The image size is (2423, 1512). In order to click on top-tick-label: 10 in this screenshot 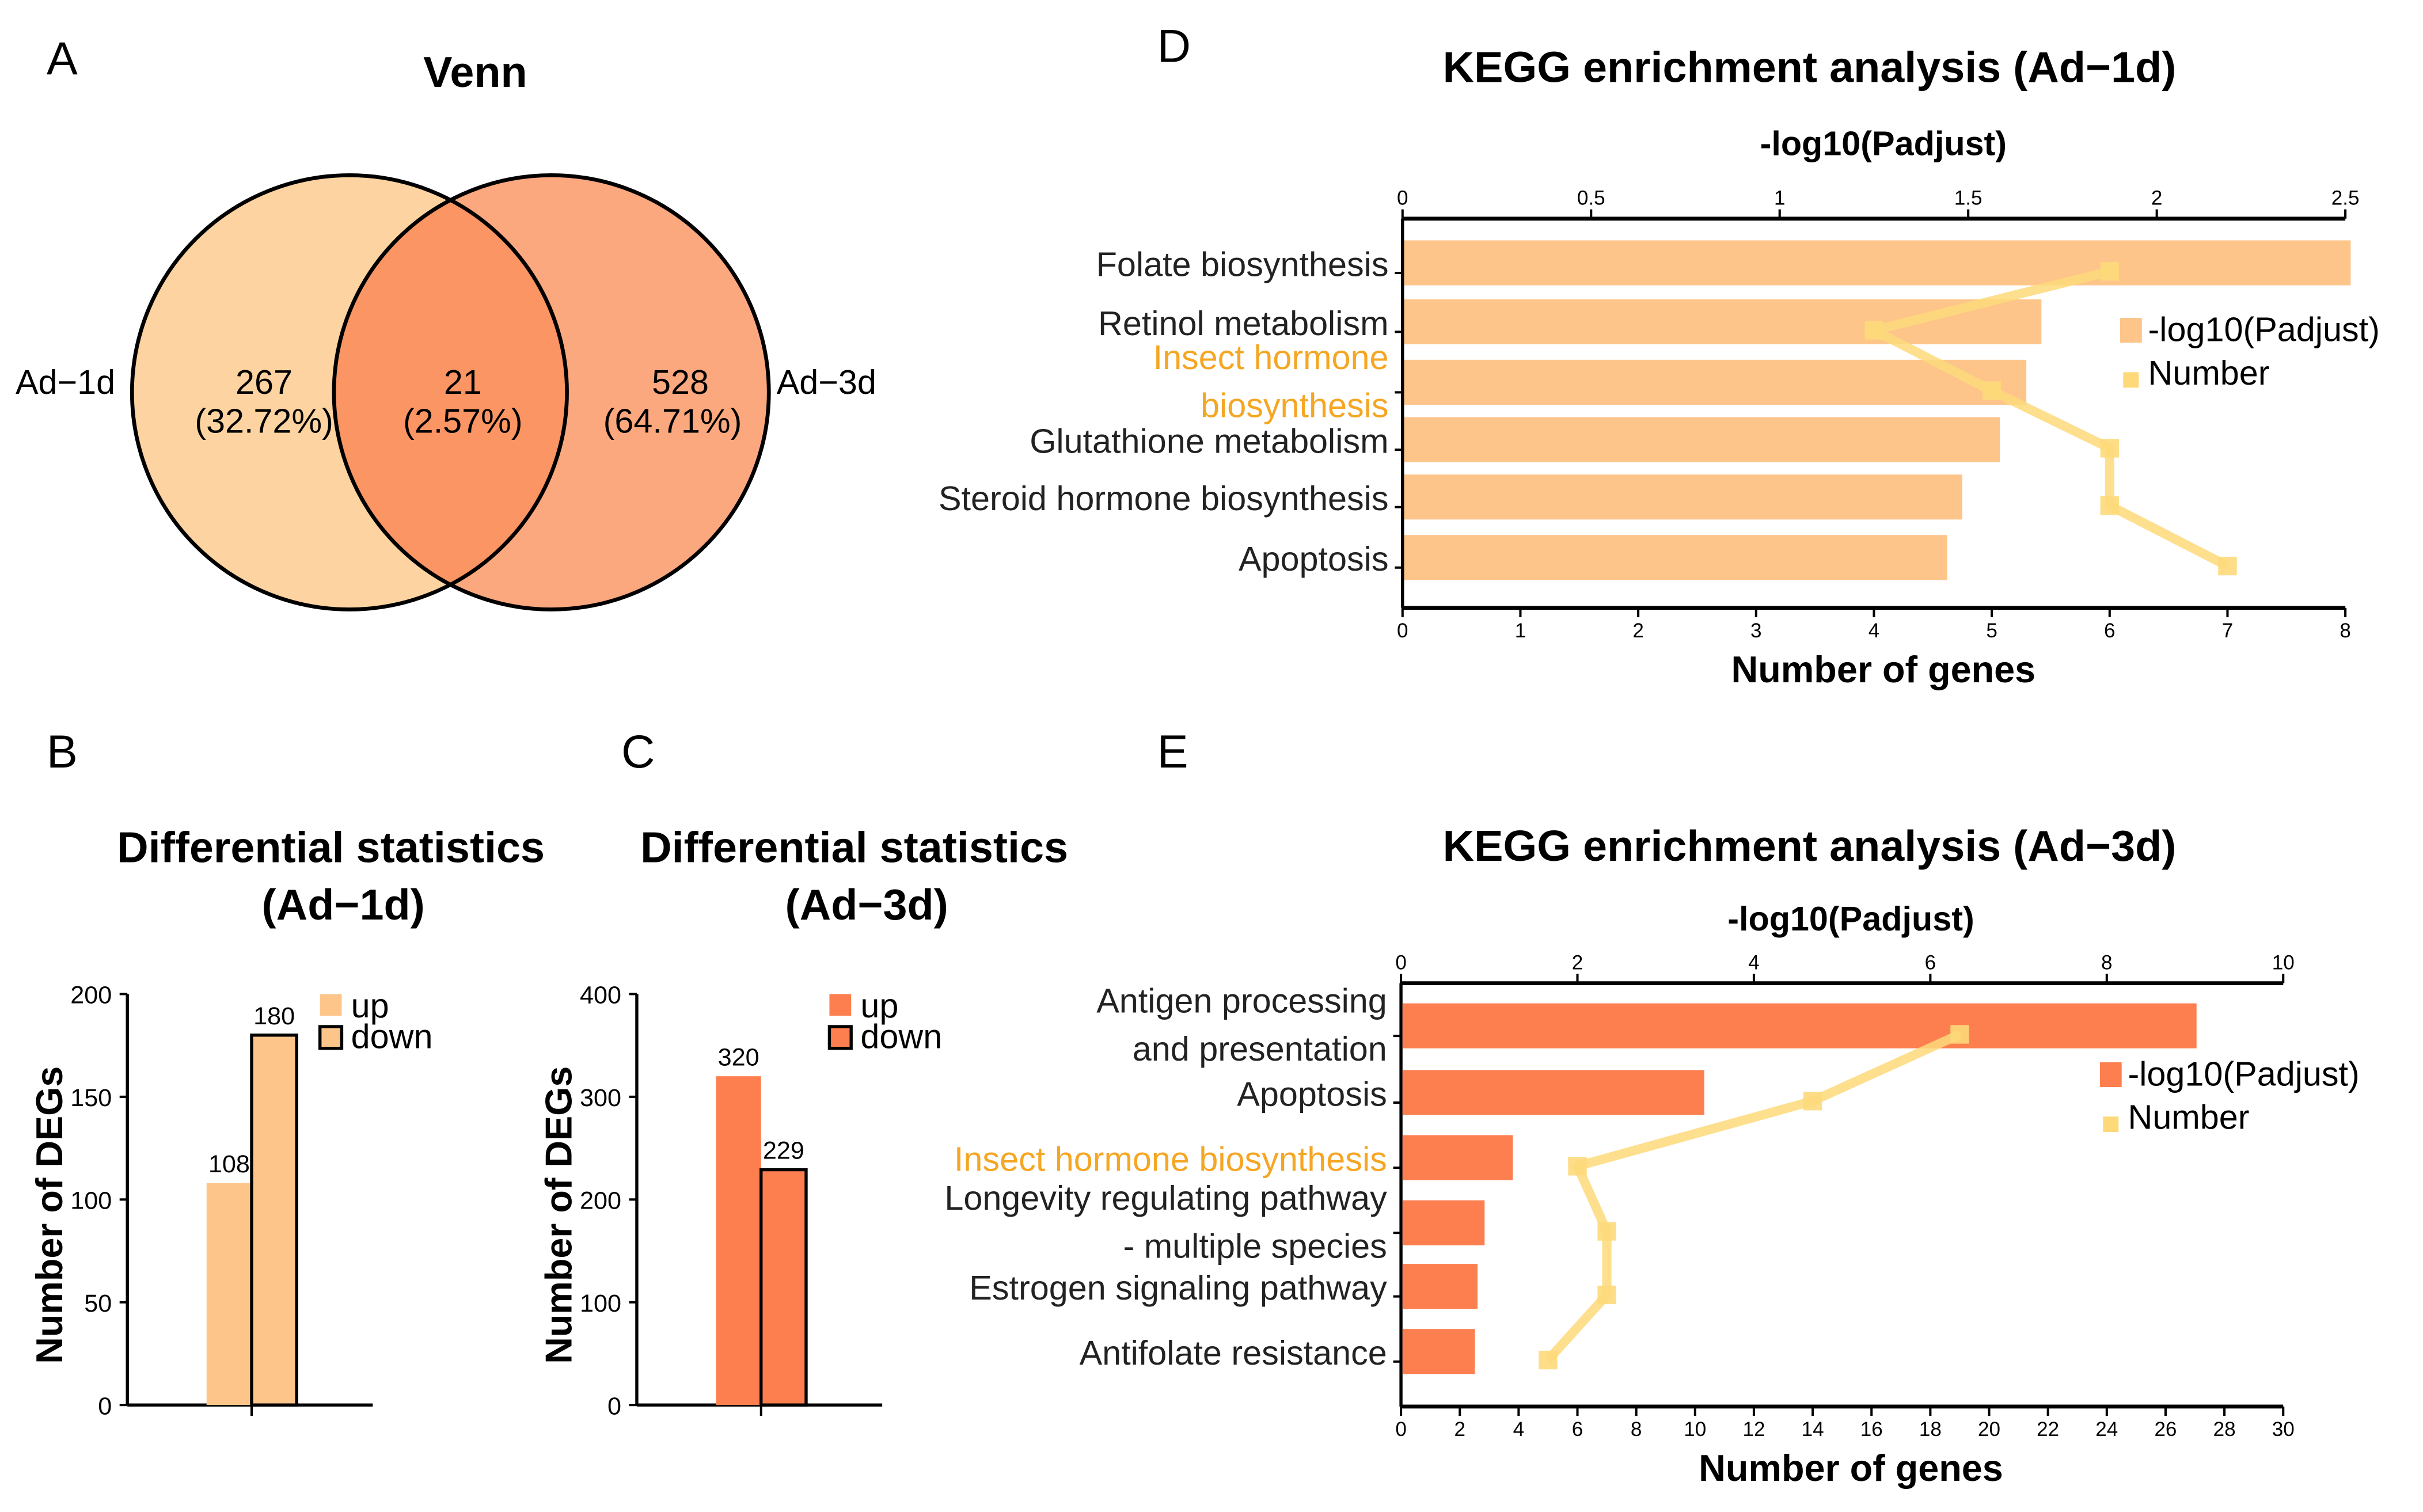, I will do `click(2283, 962)`.